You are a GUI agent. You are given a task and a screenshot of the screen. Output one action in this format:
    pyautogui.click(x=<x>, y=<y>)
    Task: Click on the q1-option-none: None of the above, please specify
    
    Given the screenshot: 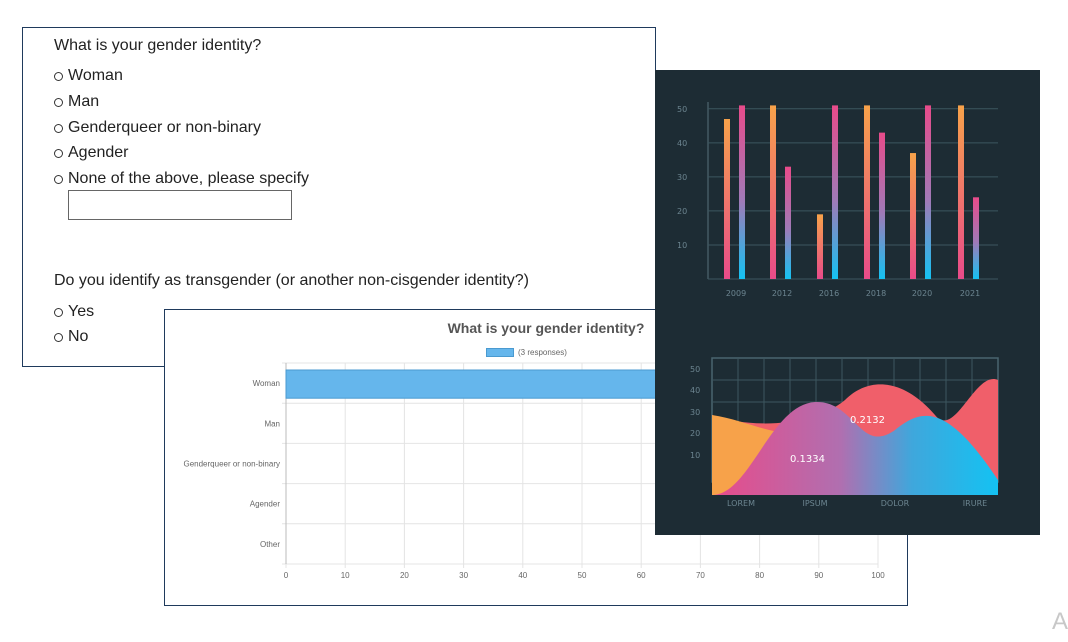 What is the action you would take?
    pyautogui.click(x=181, y=179)
    